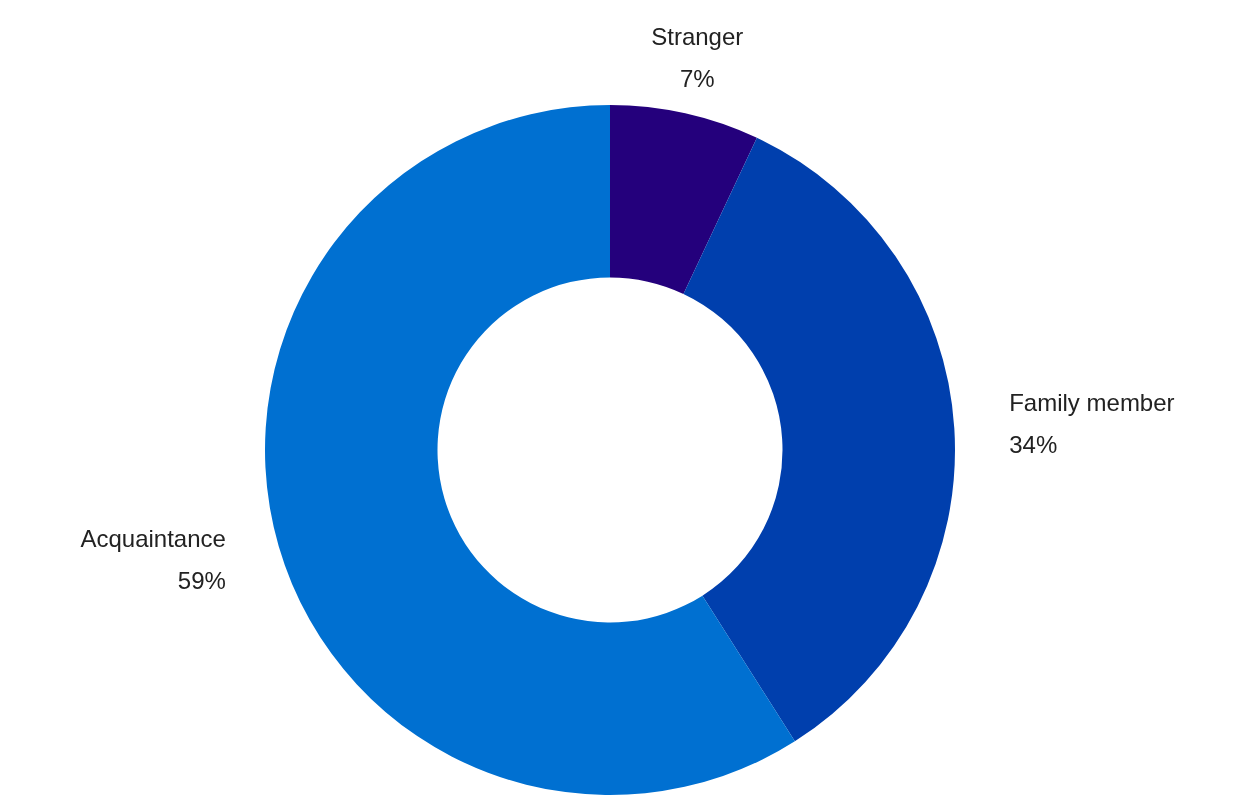 This screenshot has height=800, width=1242. What do you see at coordinates (1092, 402) in the screenshot?
I see `slice-label: Family member` at bounding box center [1092, 402].